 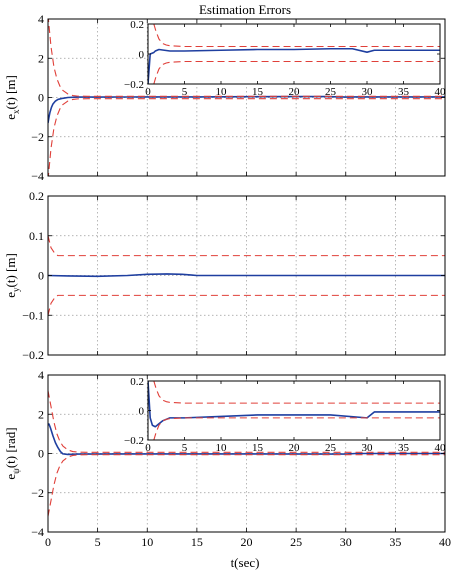 I want to click on panel-3-y-tick-label: −2, so click(x=37, y=493).